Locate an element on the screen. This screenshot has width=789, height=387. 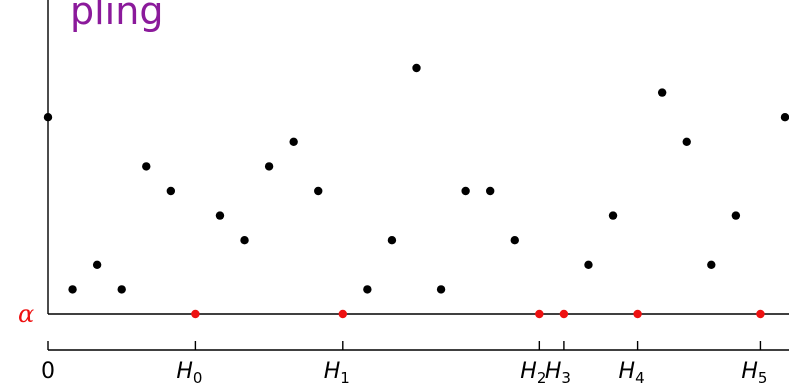
hitting-point-h2 is located at coordinates (539, 314).